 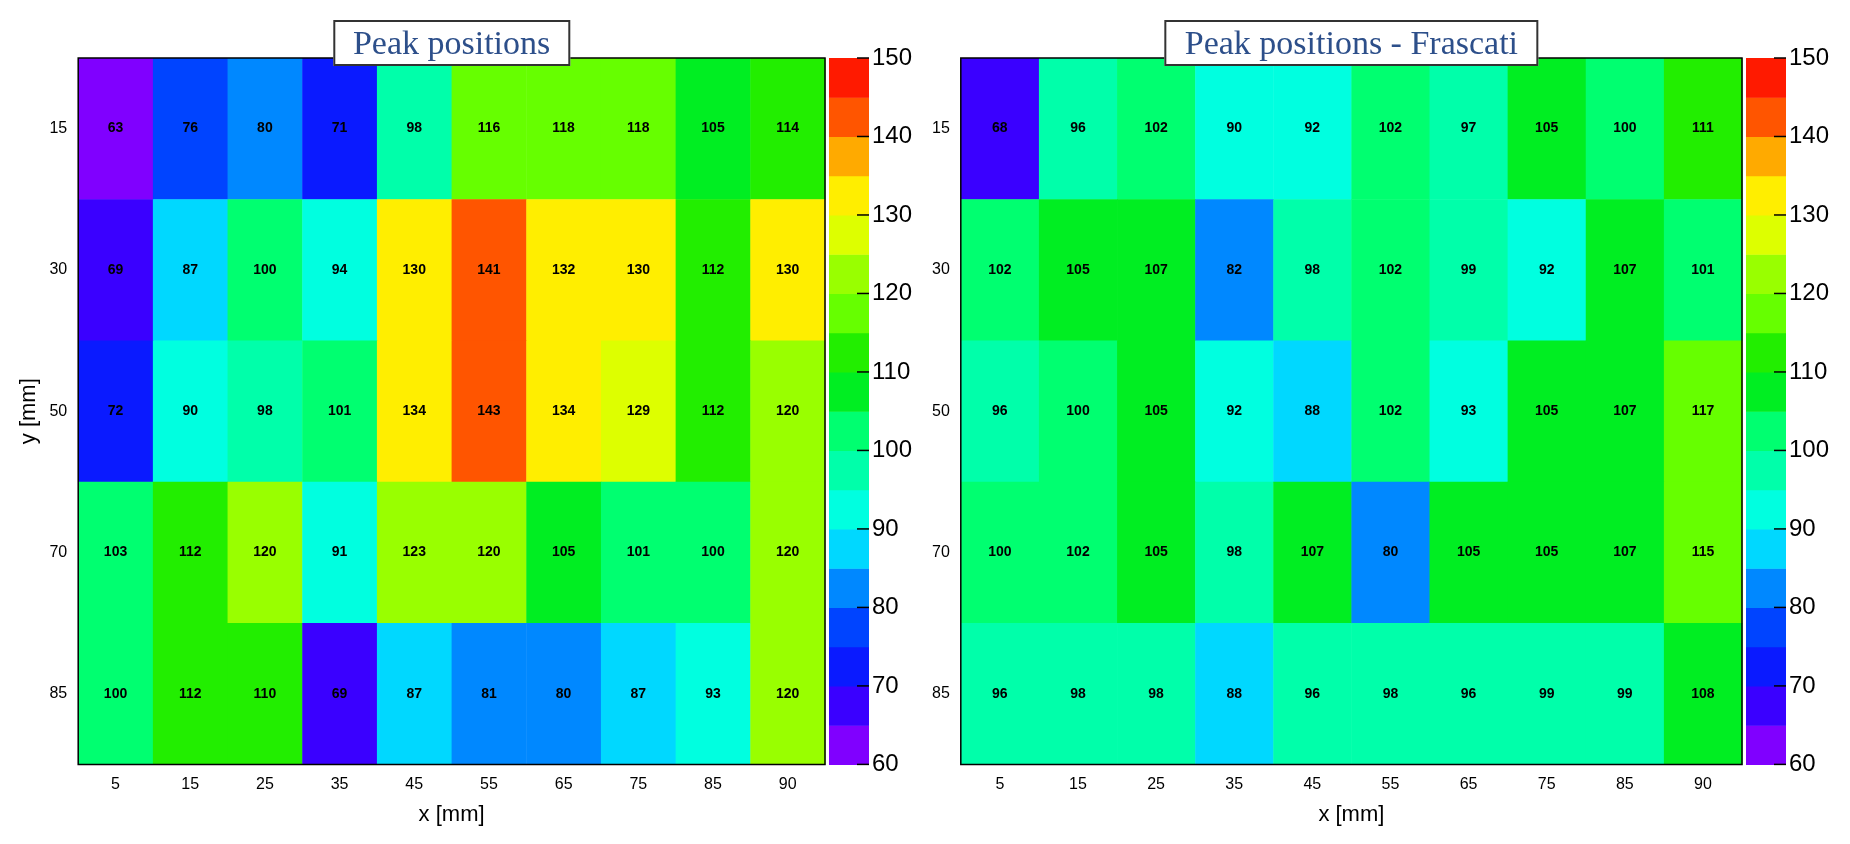 I want to click on color-bar-label: 110, so click(x=891, y=370).